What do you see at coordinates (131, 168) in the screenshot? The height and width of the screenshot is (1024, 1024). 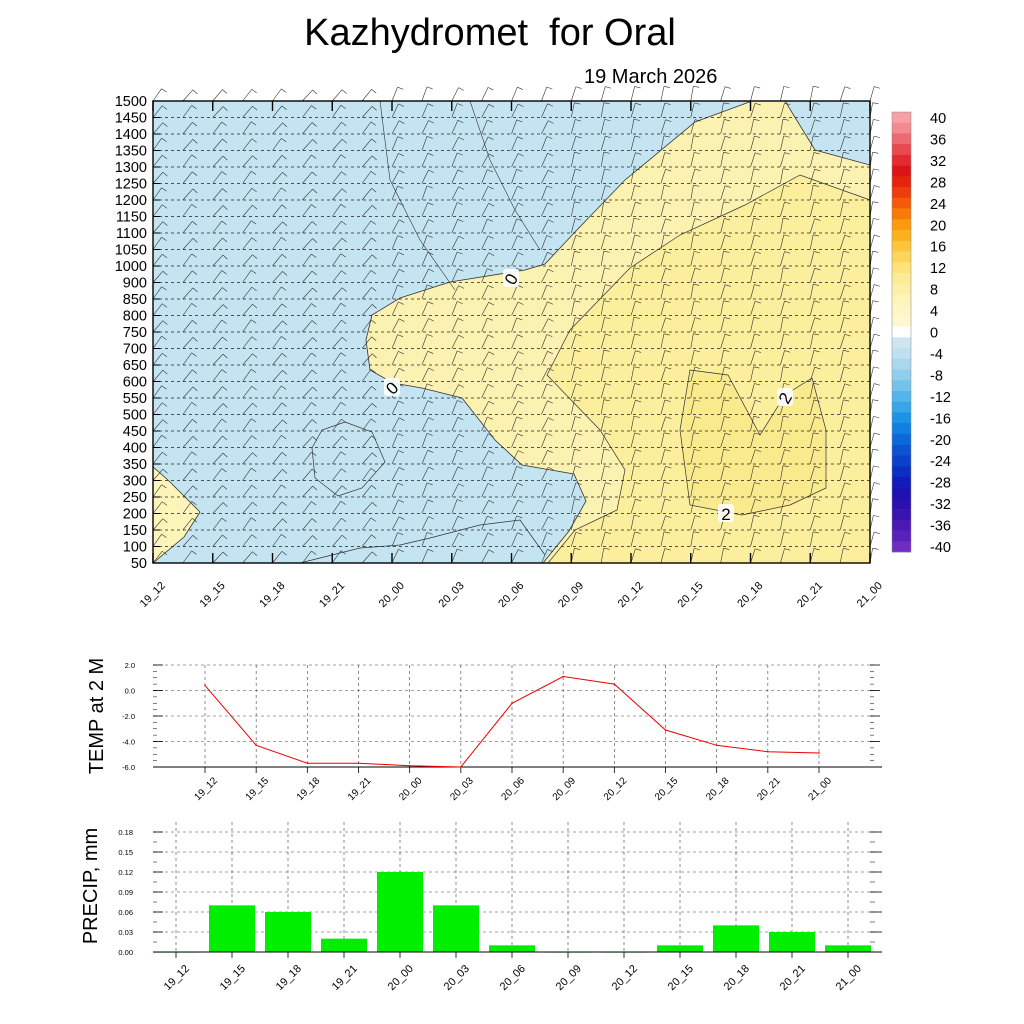 I see `y-tick-label: 1300` at bounding box center [131, 168].